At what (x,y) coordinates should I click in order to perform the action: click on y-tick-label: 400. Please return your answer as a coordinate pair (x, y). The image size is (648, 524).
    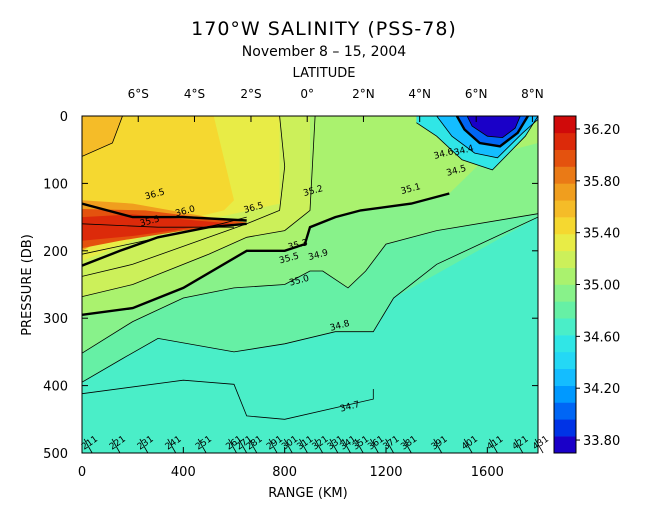
    Looking at the image, I should click on (55, 387).